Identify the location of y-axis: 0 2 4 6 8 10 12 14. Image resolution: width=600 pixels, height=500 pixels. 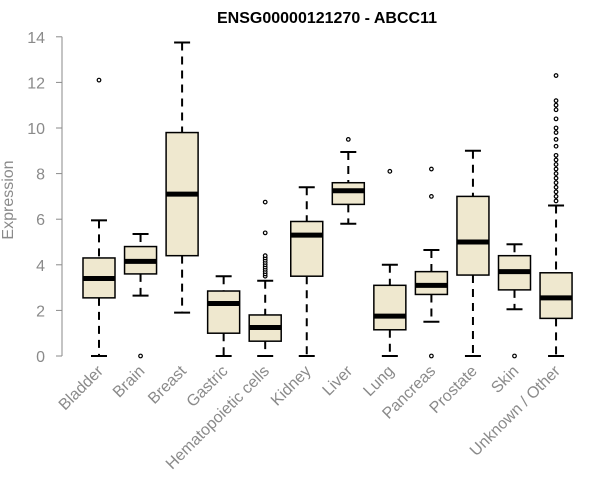
(45, 198).